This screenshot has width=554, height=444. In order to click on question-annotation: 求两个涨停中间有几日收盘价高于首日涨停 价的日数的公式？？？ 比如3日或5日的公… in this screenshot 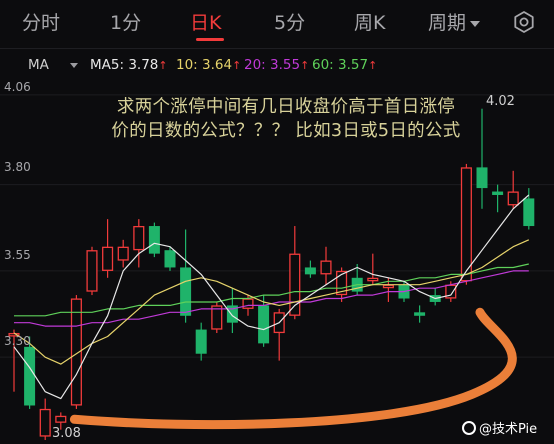, I will do `click(286, 119)`.